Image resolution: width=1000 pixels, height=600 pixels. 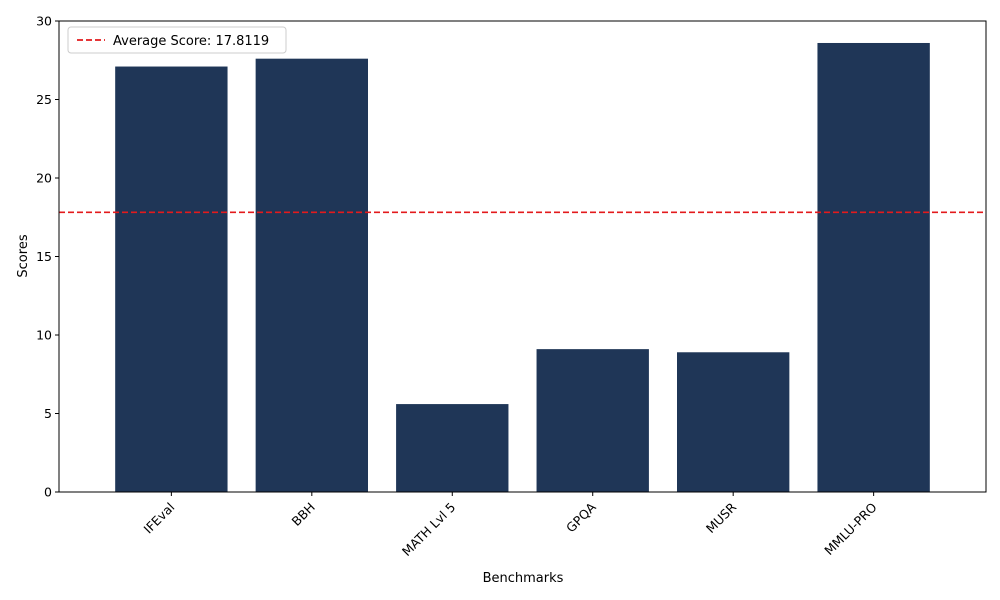 I want to click on y-tick-label-2: 10, so click(x=44, y=335).